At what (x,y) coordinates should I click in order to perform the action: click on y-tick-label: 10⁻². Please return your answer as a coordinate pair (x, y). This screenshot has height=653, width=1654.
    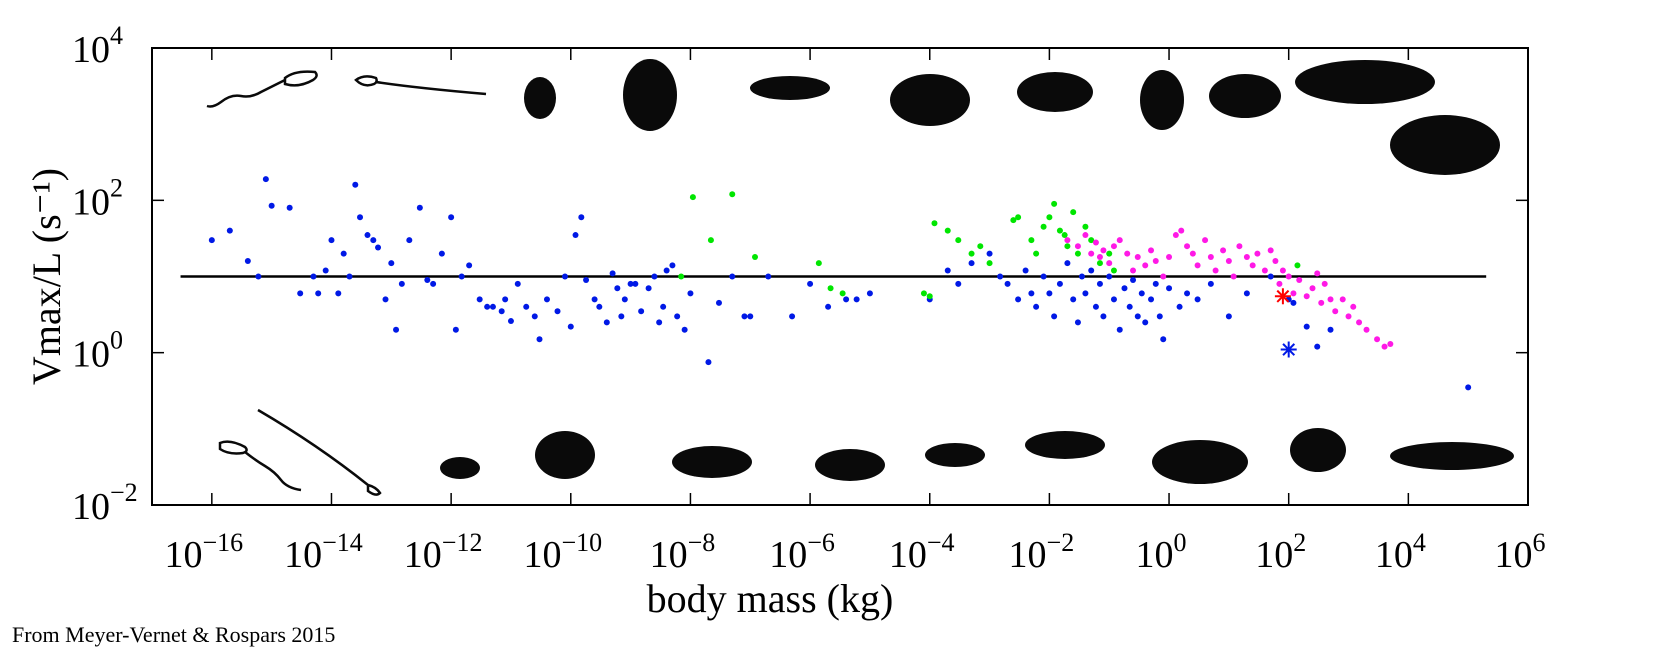
    Looking at the image, I should click on (105, 503).